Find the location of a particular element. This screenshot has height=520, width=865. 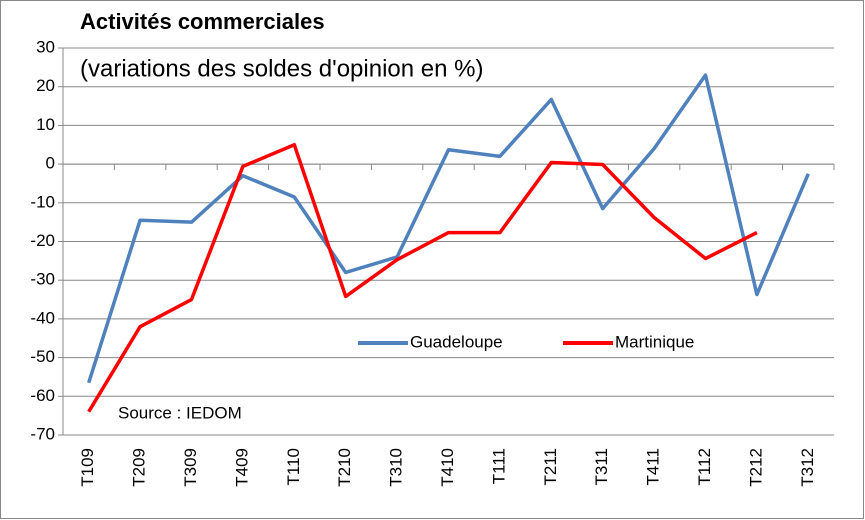

x-tick-label: T410 is located at coordinates (447, 467).